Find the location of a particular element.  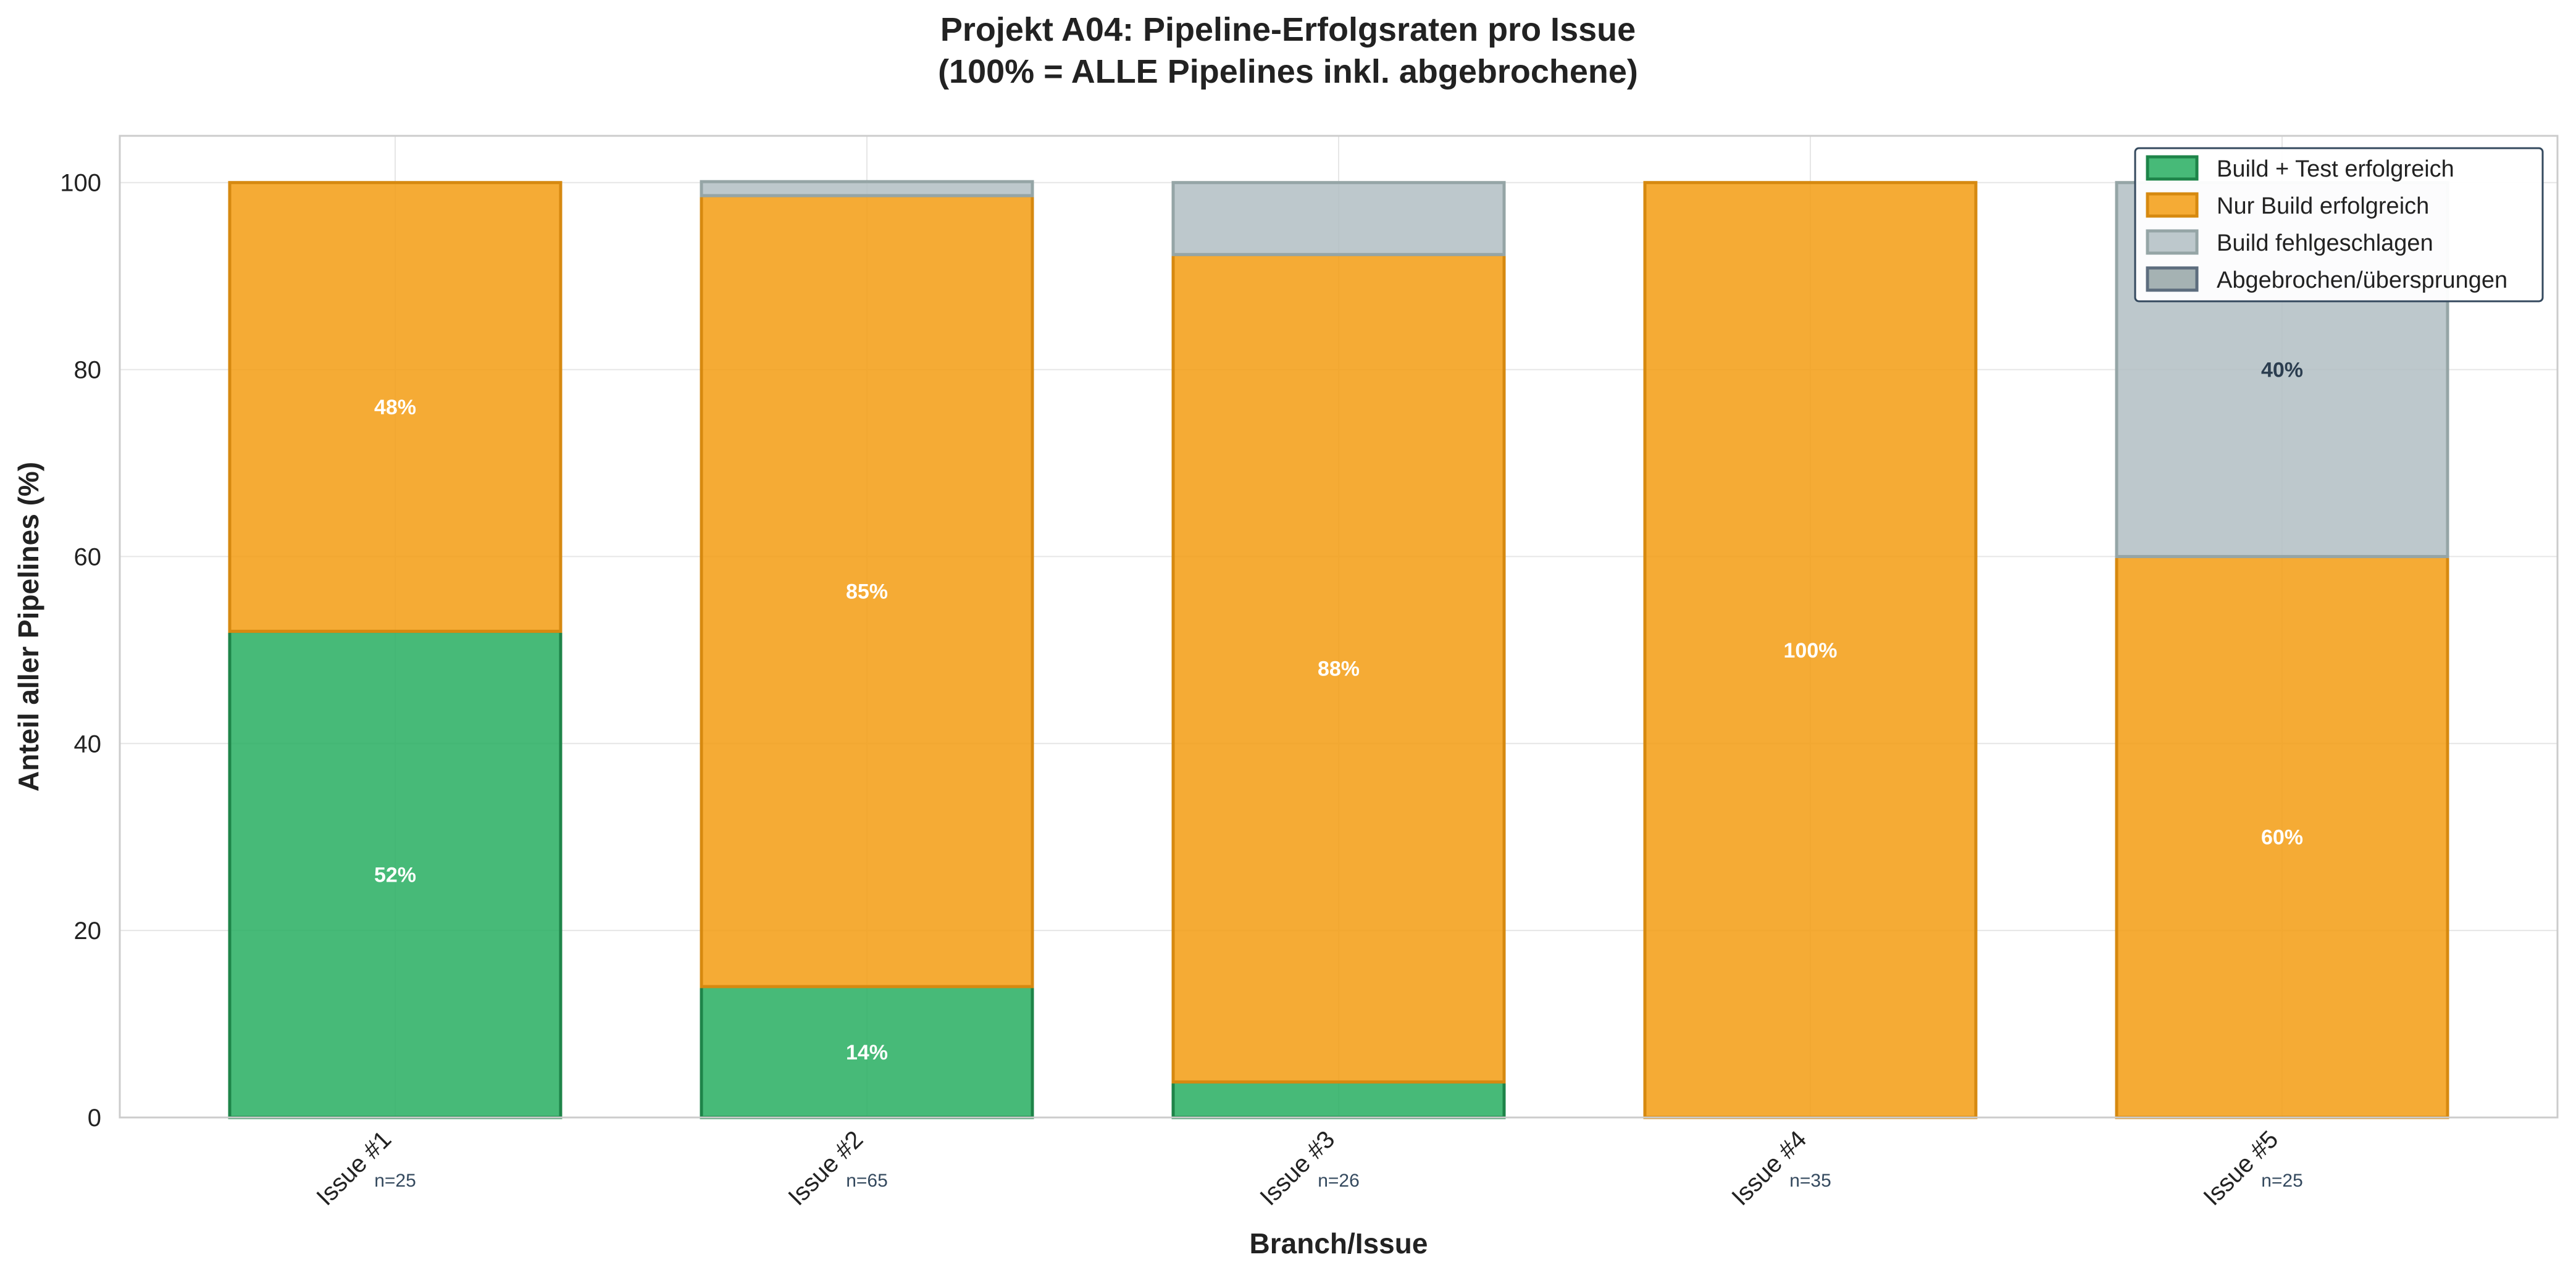

sample-size-issue5: n=25 is located at coordinates (2282, 1181).